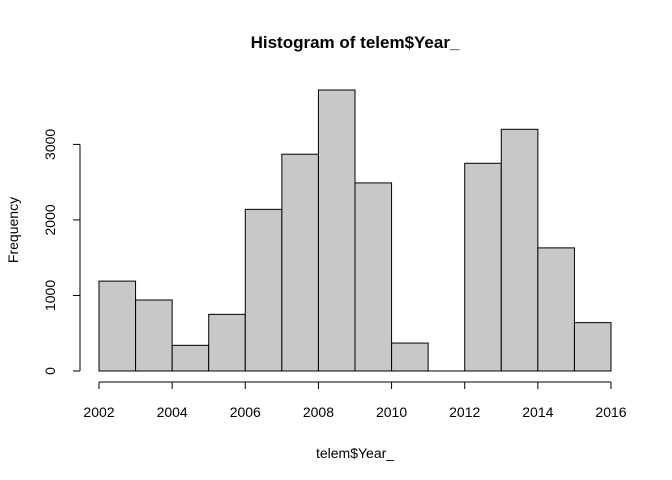 This screenshot has width=672, height=480. I want to click on y-tick-label: 0, so click(50, 371).